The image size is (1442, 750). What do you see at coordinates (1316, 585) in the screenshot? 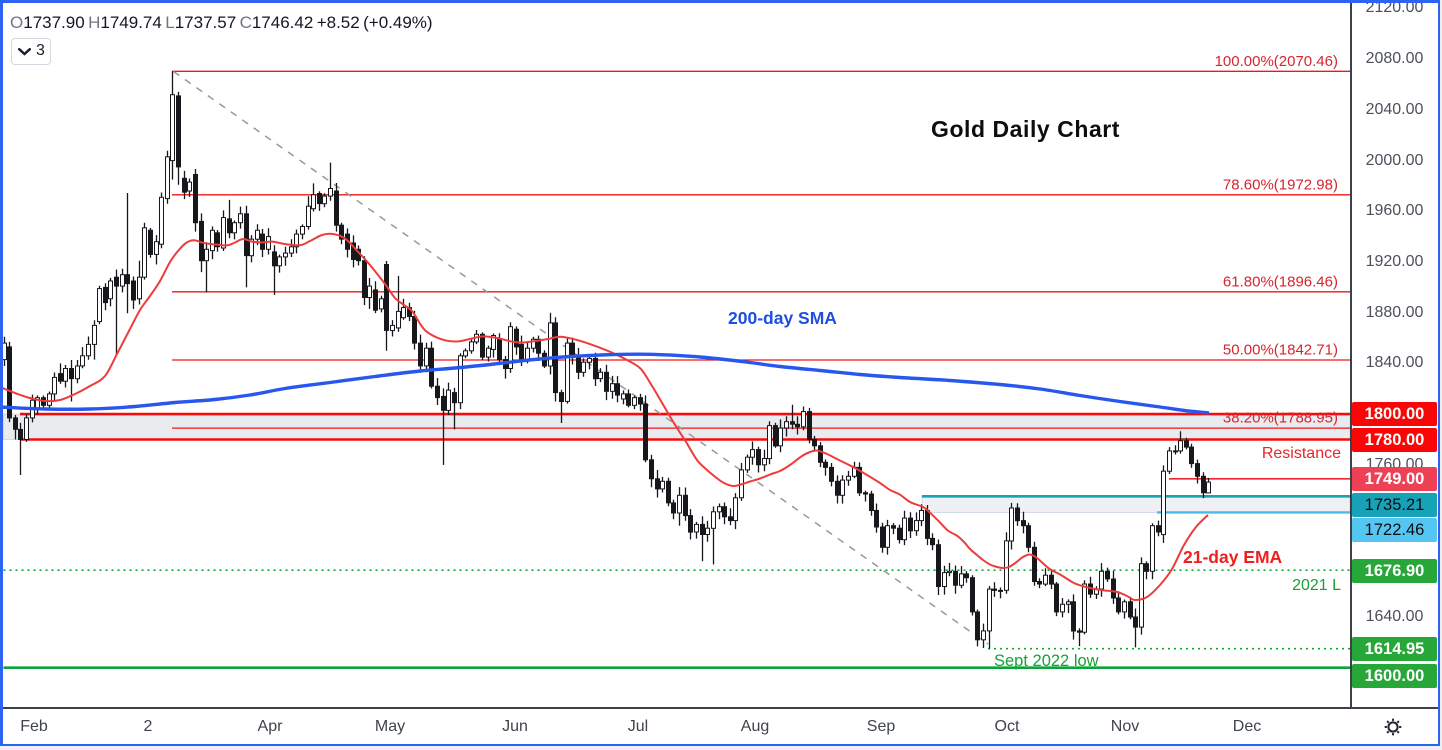
I see `svg-text: 2021 L` at bounding box center [1316, 585].